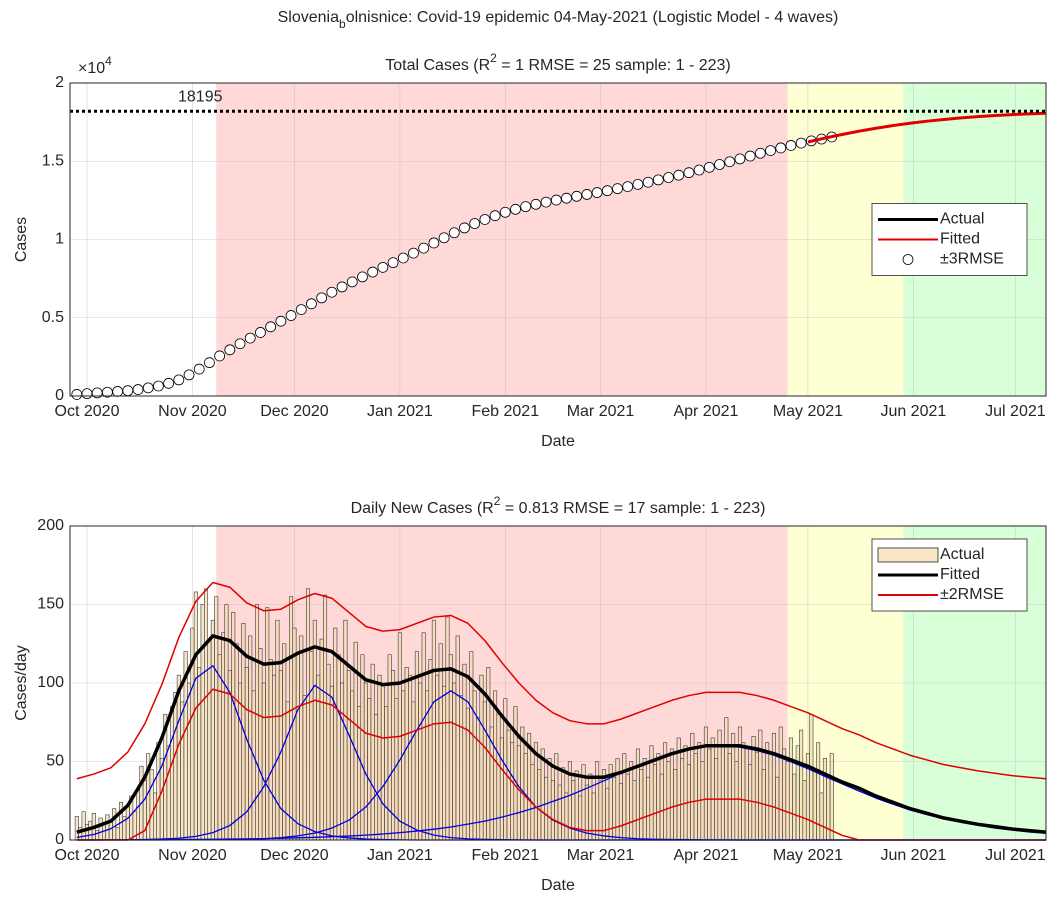 This screenshot has width=1058, height=900. Describe the element at coordinates (972, 594) in the screenshot. I see `legend-label: ±2RMSE` at that location.